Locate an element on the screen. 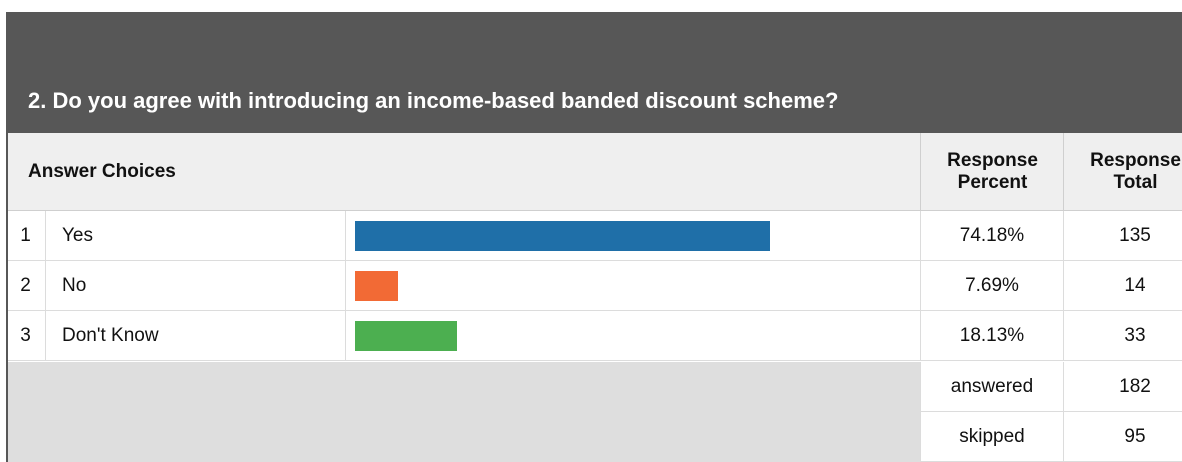 Image resolution: width=1182 pixels, height=462 pixels. answer-label: Yes is located at coordinates (77, 236).